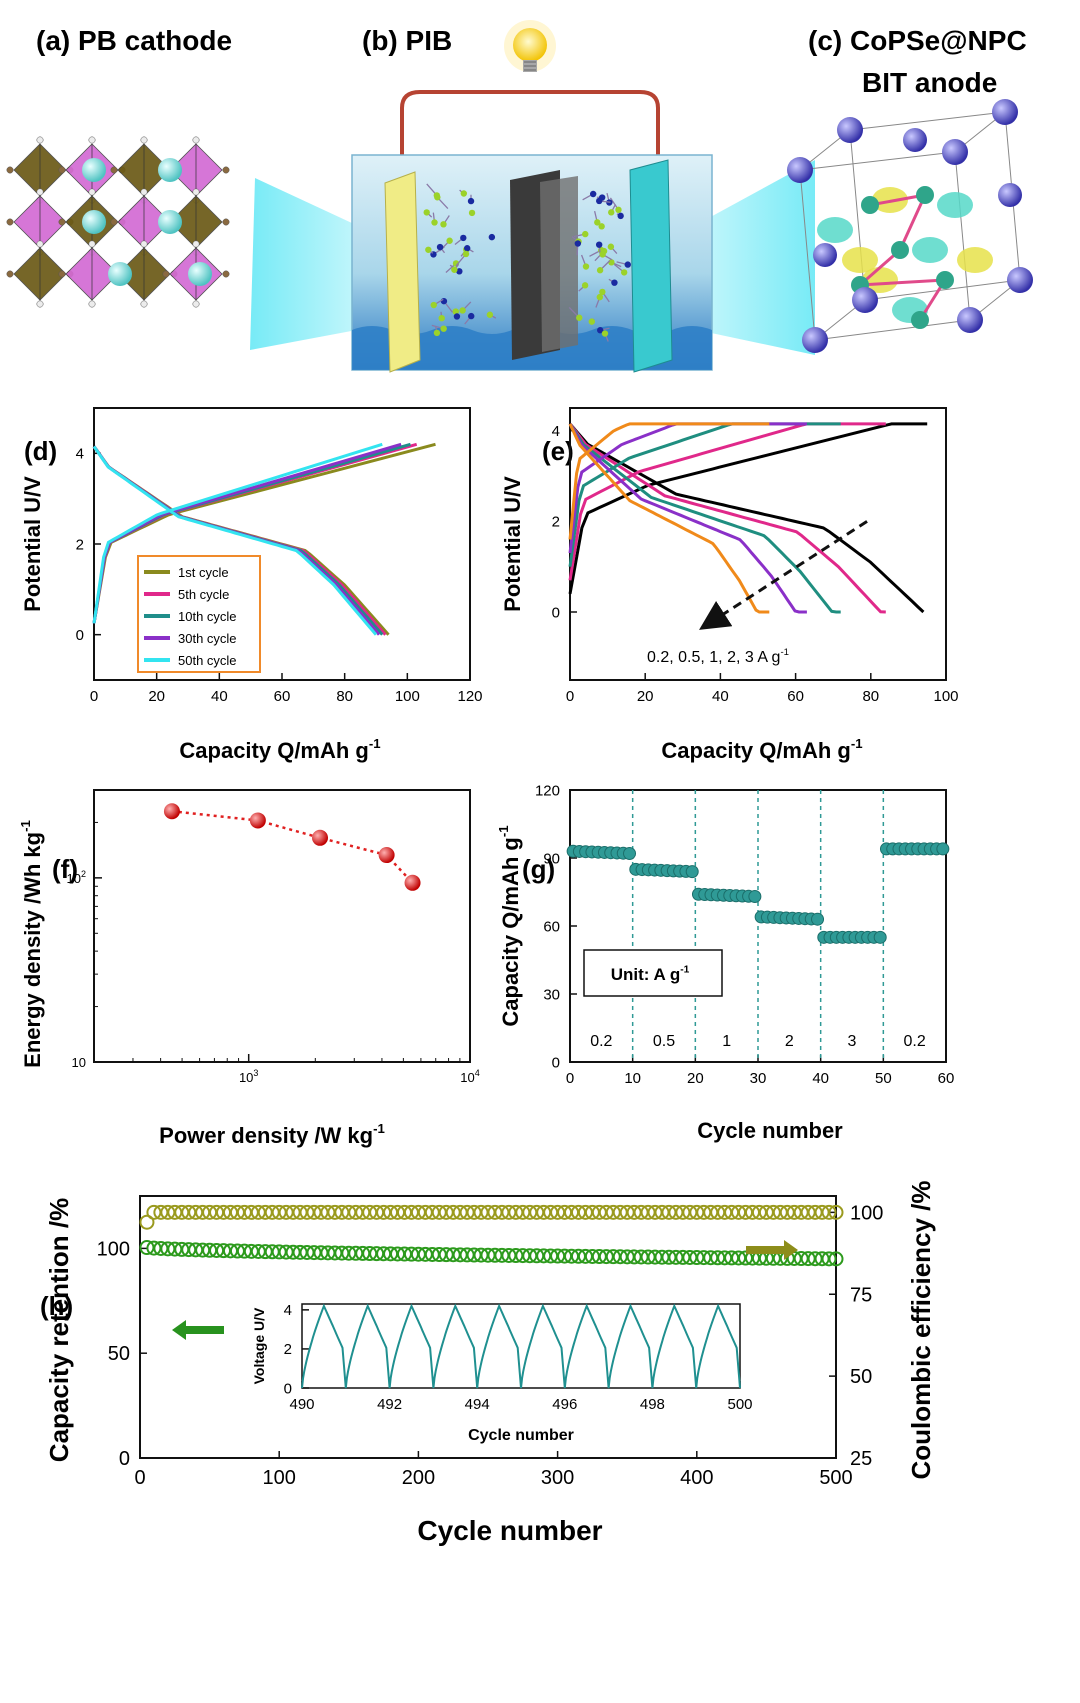 The width and height of the screenshot is (1080, 1703). I want to click on panel-h-label: (h), so click(56, 1306).